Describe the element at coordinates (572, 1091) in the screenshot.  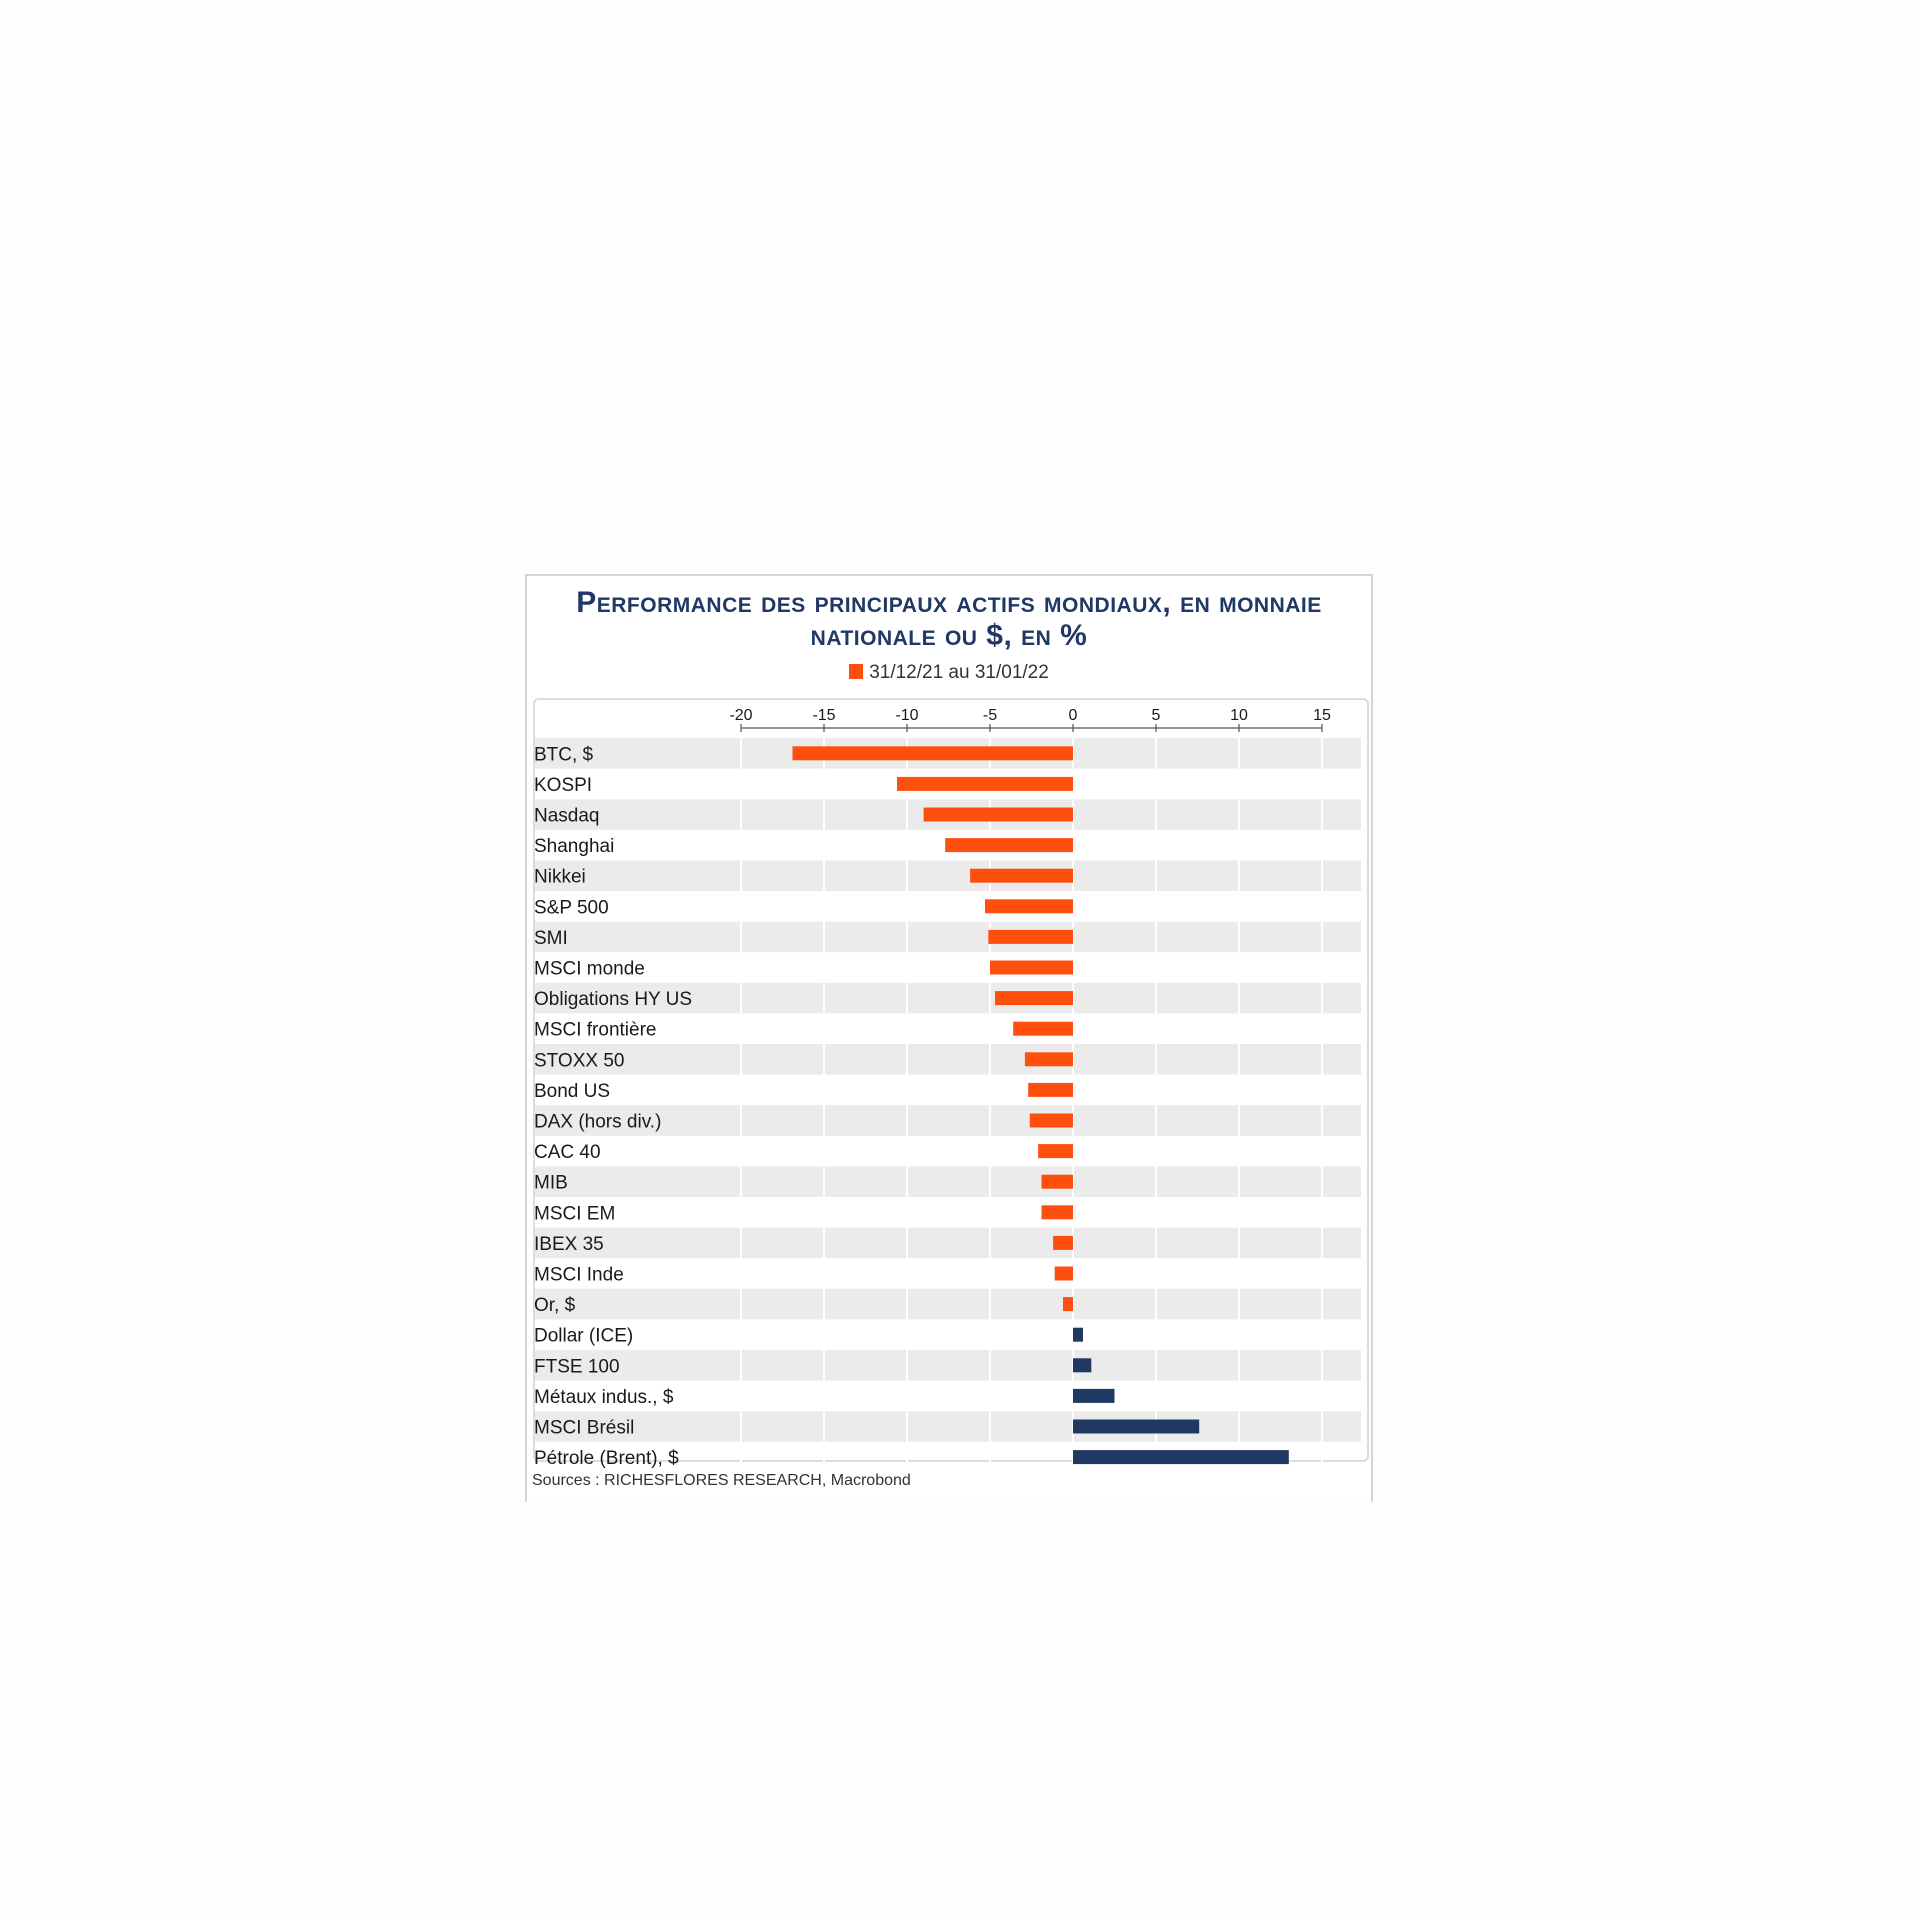
I see `category-label: Bond US` at that location.